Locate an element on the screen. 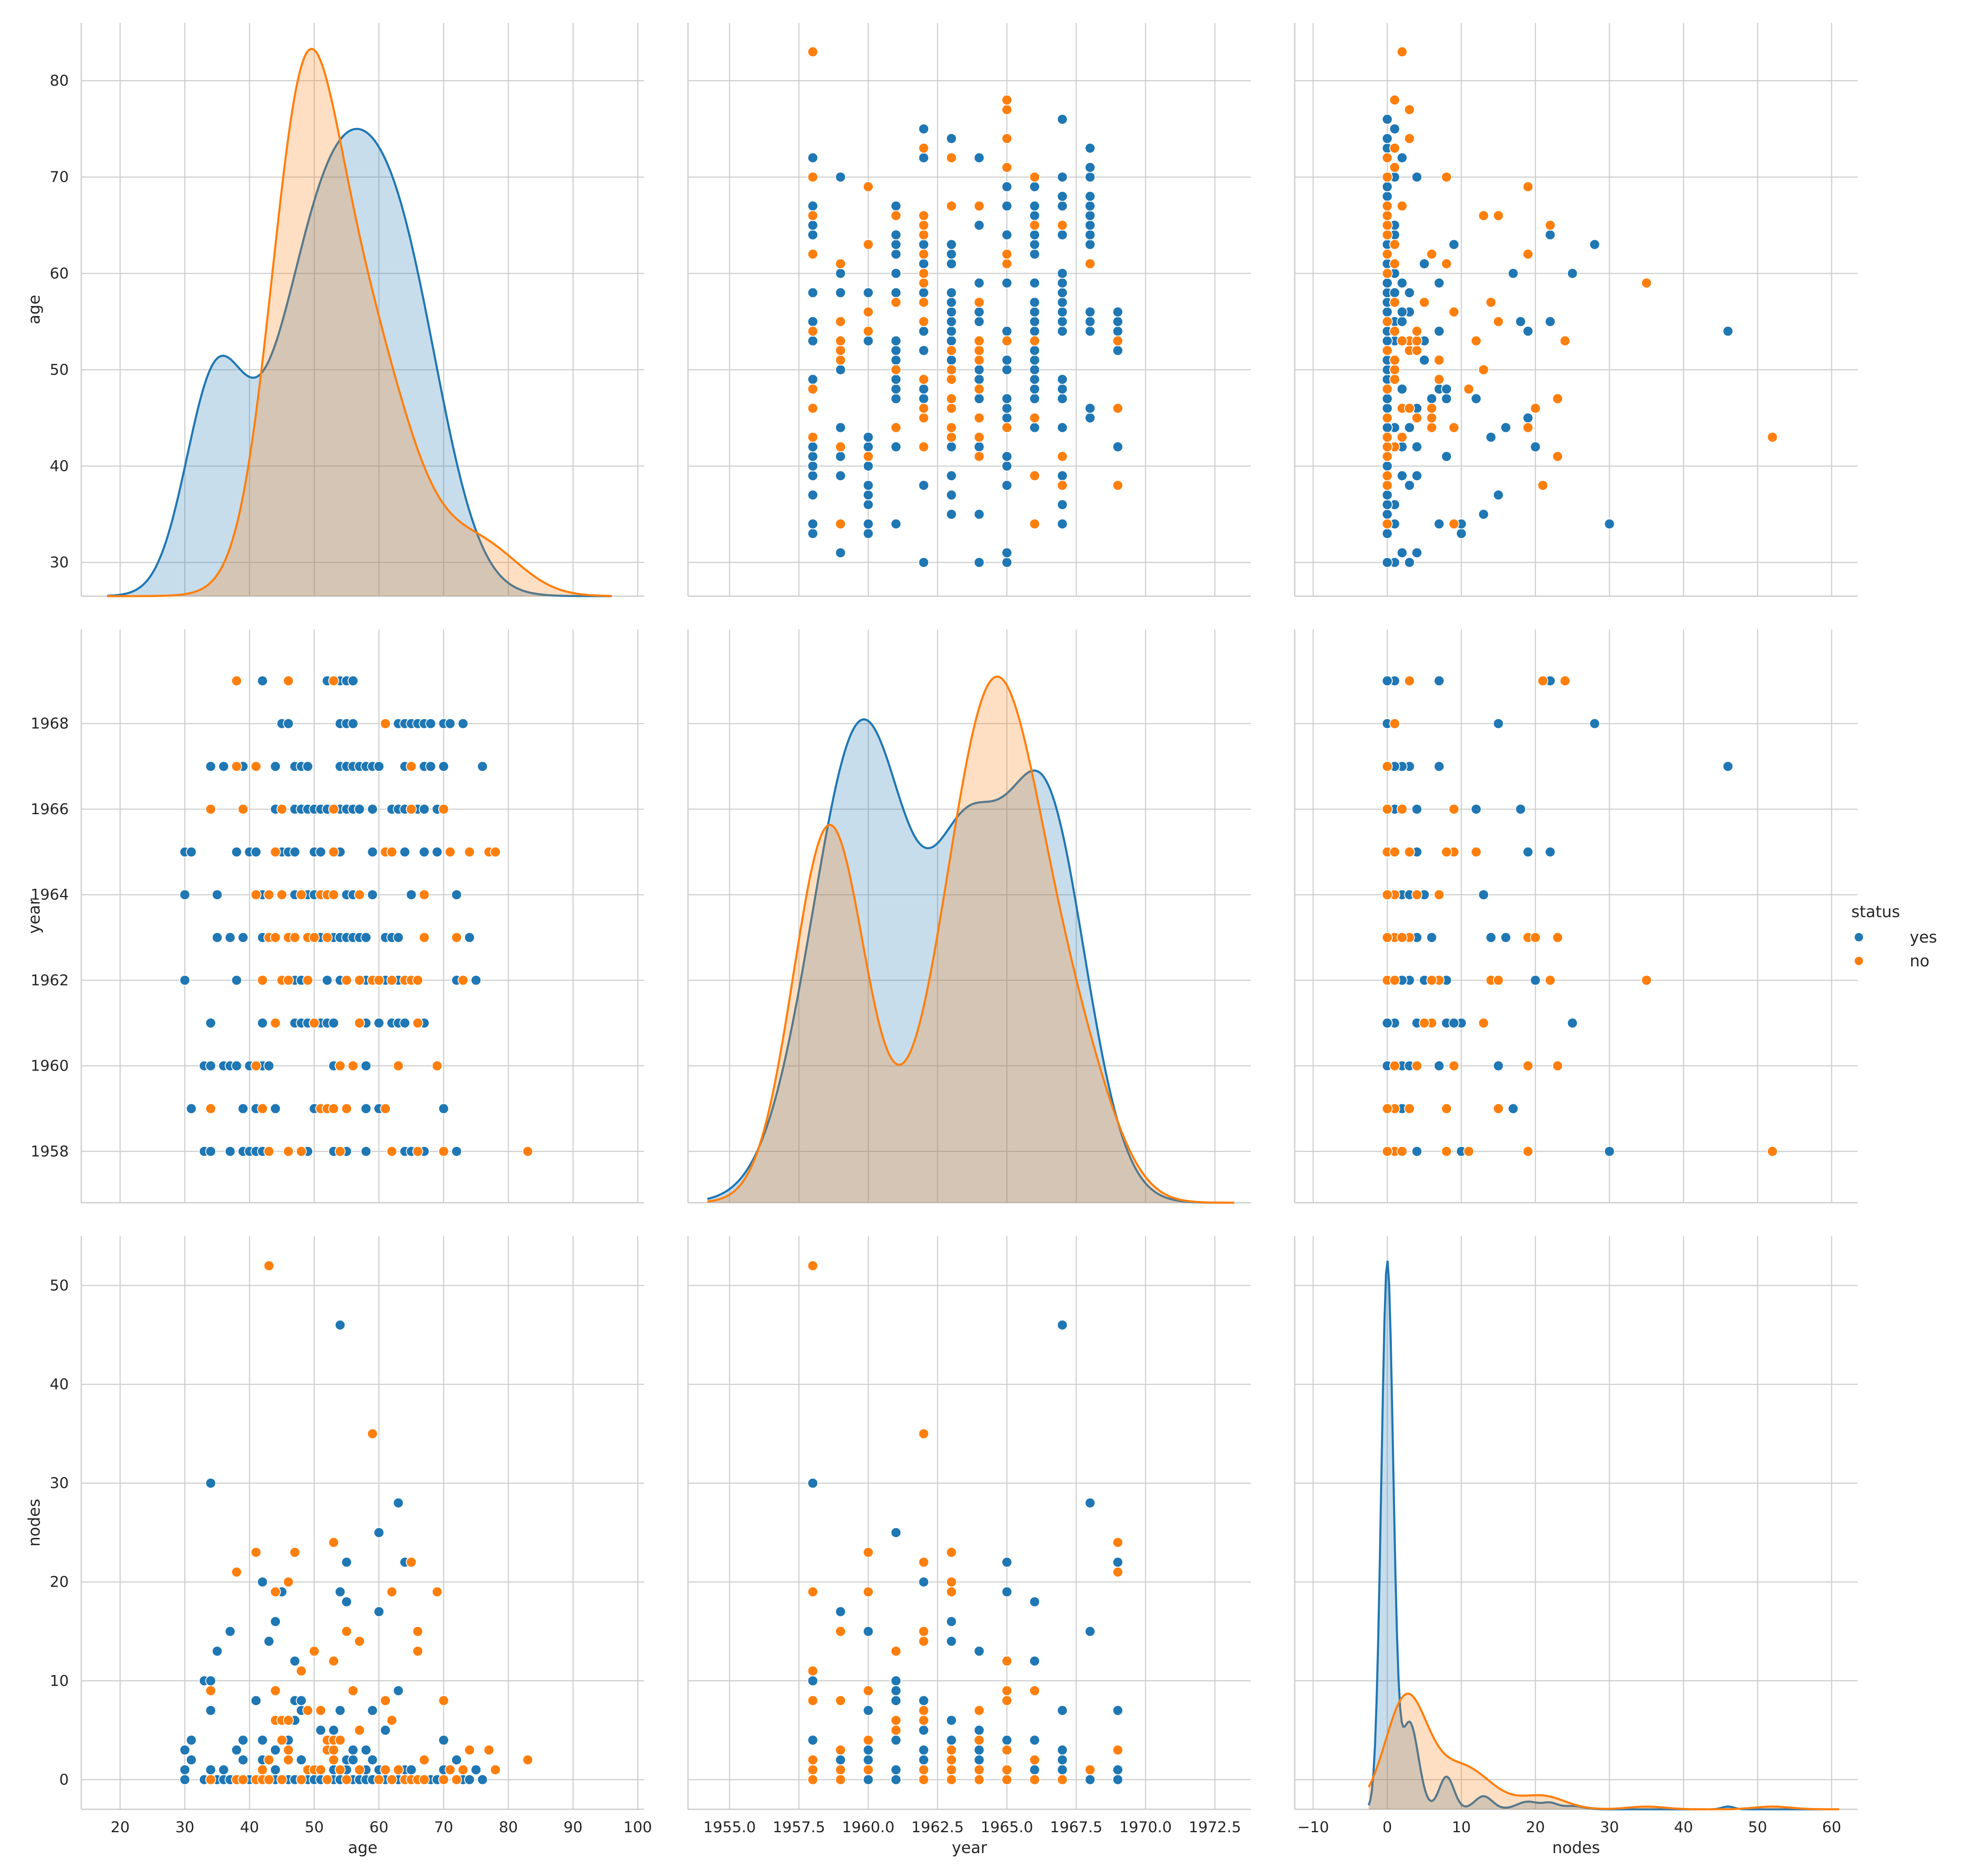  x-tick-label: 50 is located at coordinates (1757, 1827).